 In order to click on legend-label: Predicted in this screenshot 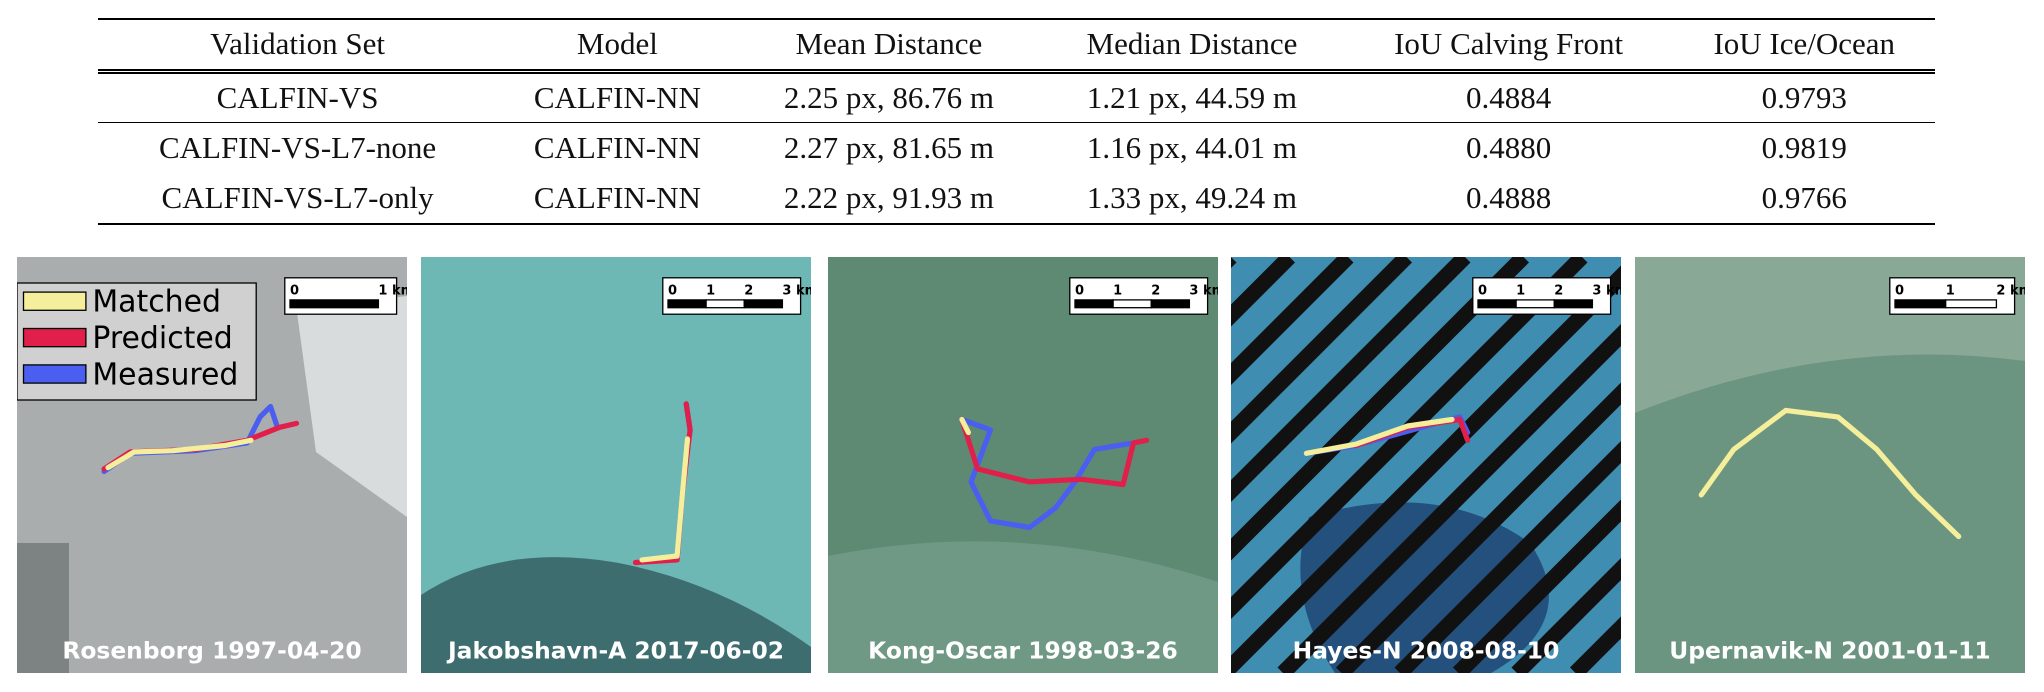, I will do `click(162, 338)`.